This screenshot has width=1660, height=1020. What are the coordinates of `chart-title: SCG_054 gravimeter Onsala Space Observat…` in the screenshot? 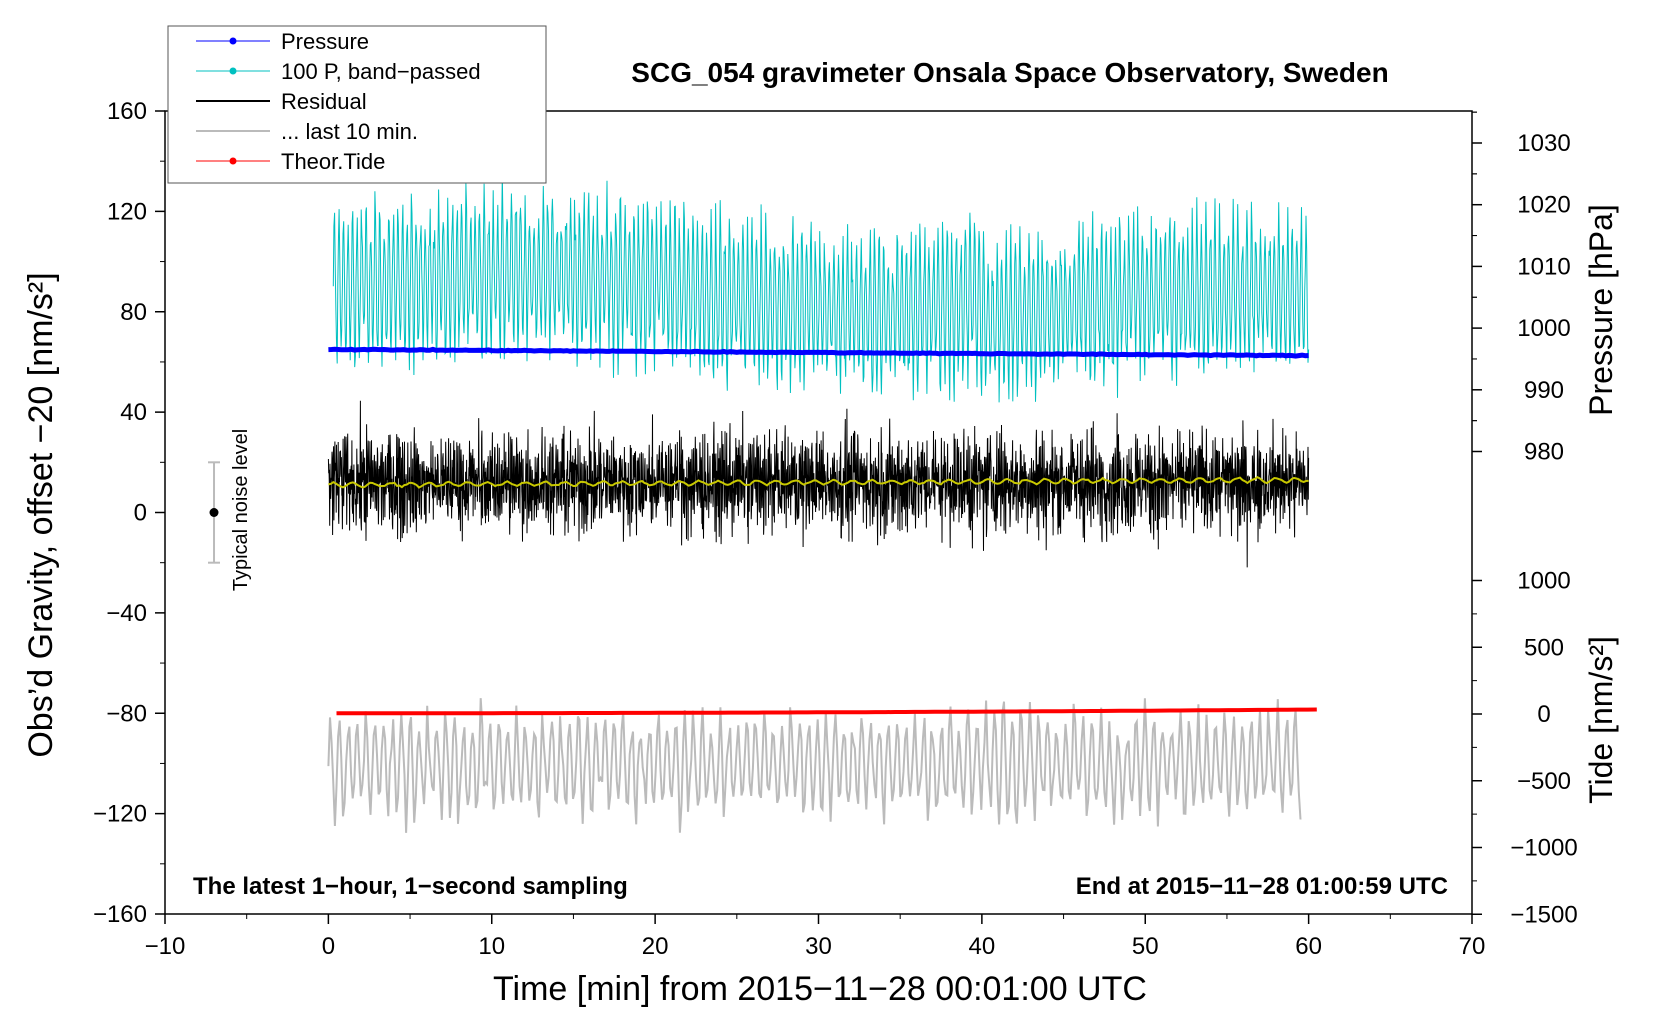 It's located at (1009, 72).